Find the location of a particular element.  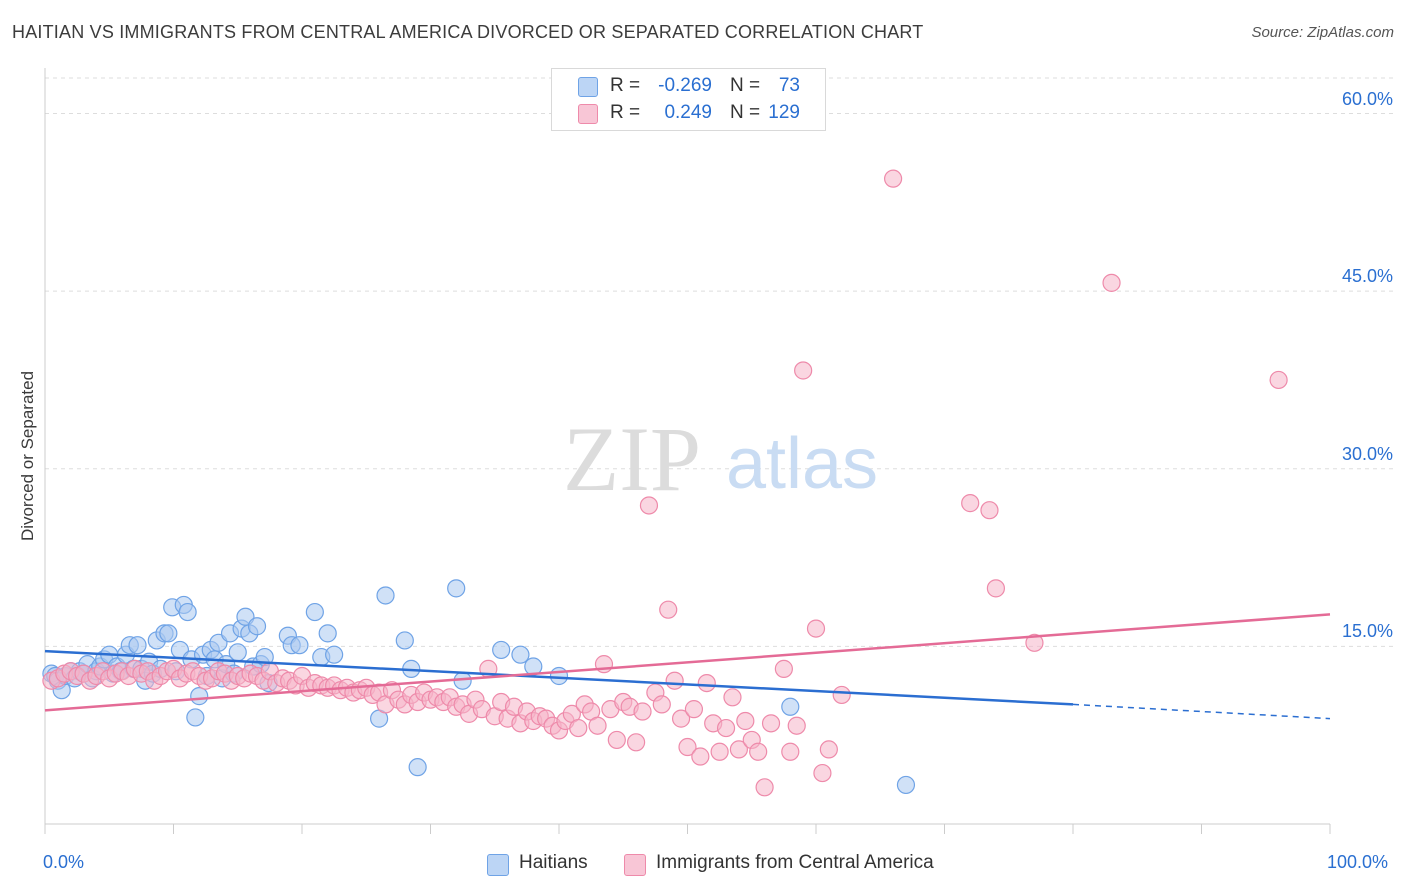

legend-n-value: 73 is located at coordinates (789, 85).